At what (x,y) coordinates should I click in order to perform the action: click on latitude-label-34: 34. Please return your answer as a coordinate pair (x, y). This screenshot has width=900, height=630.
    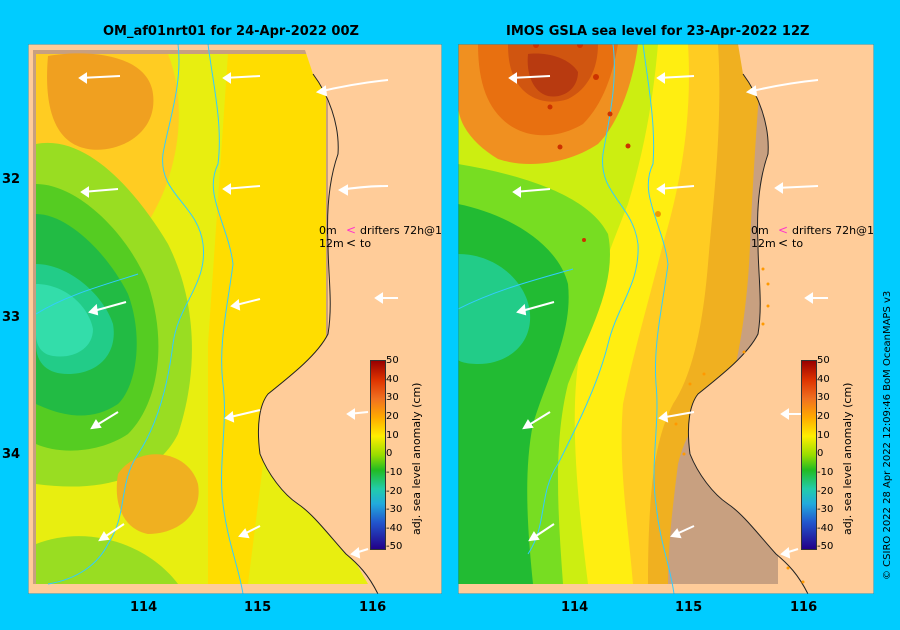
    Looking at the image, I should click on (11, 454).